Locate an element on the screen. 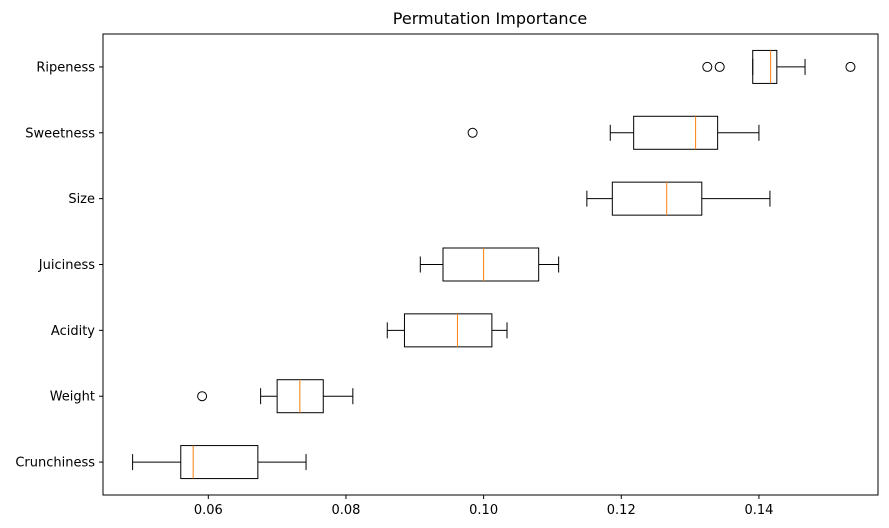 The height and width of the screenshot is (528, 889). box-group-ripeness is located at coordinates (779, 66).